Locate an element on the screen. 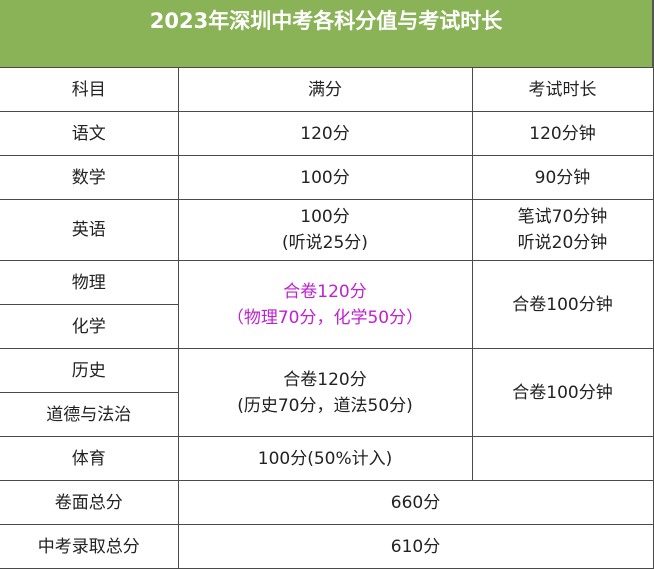 This screenshot has height=569, width=654. table-header-row: 科目 满分 考试时长 is located at coordinates (327, 89).